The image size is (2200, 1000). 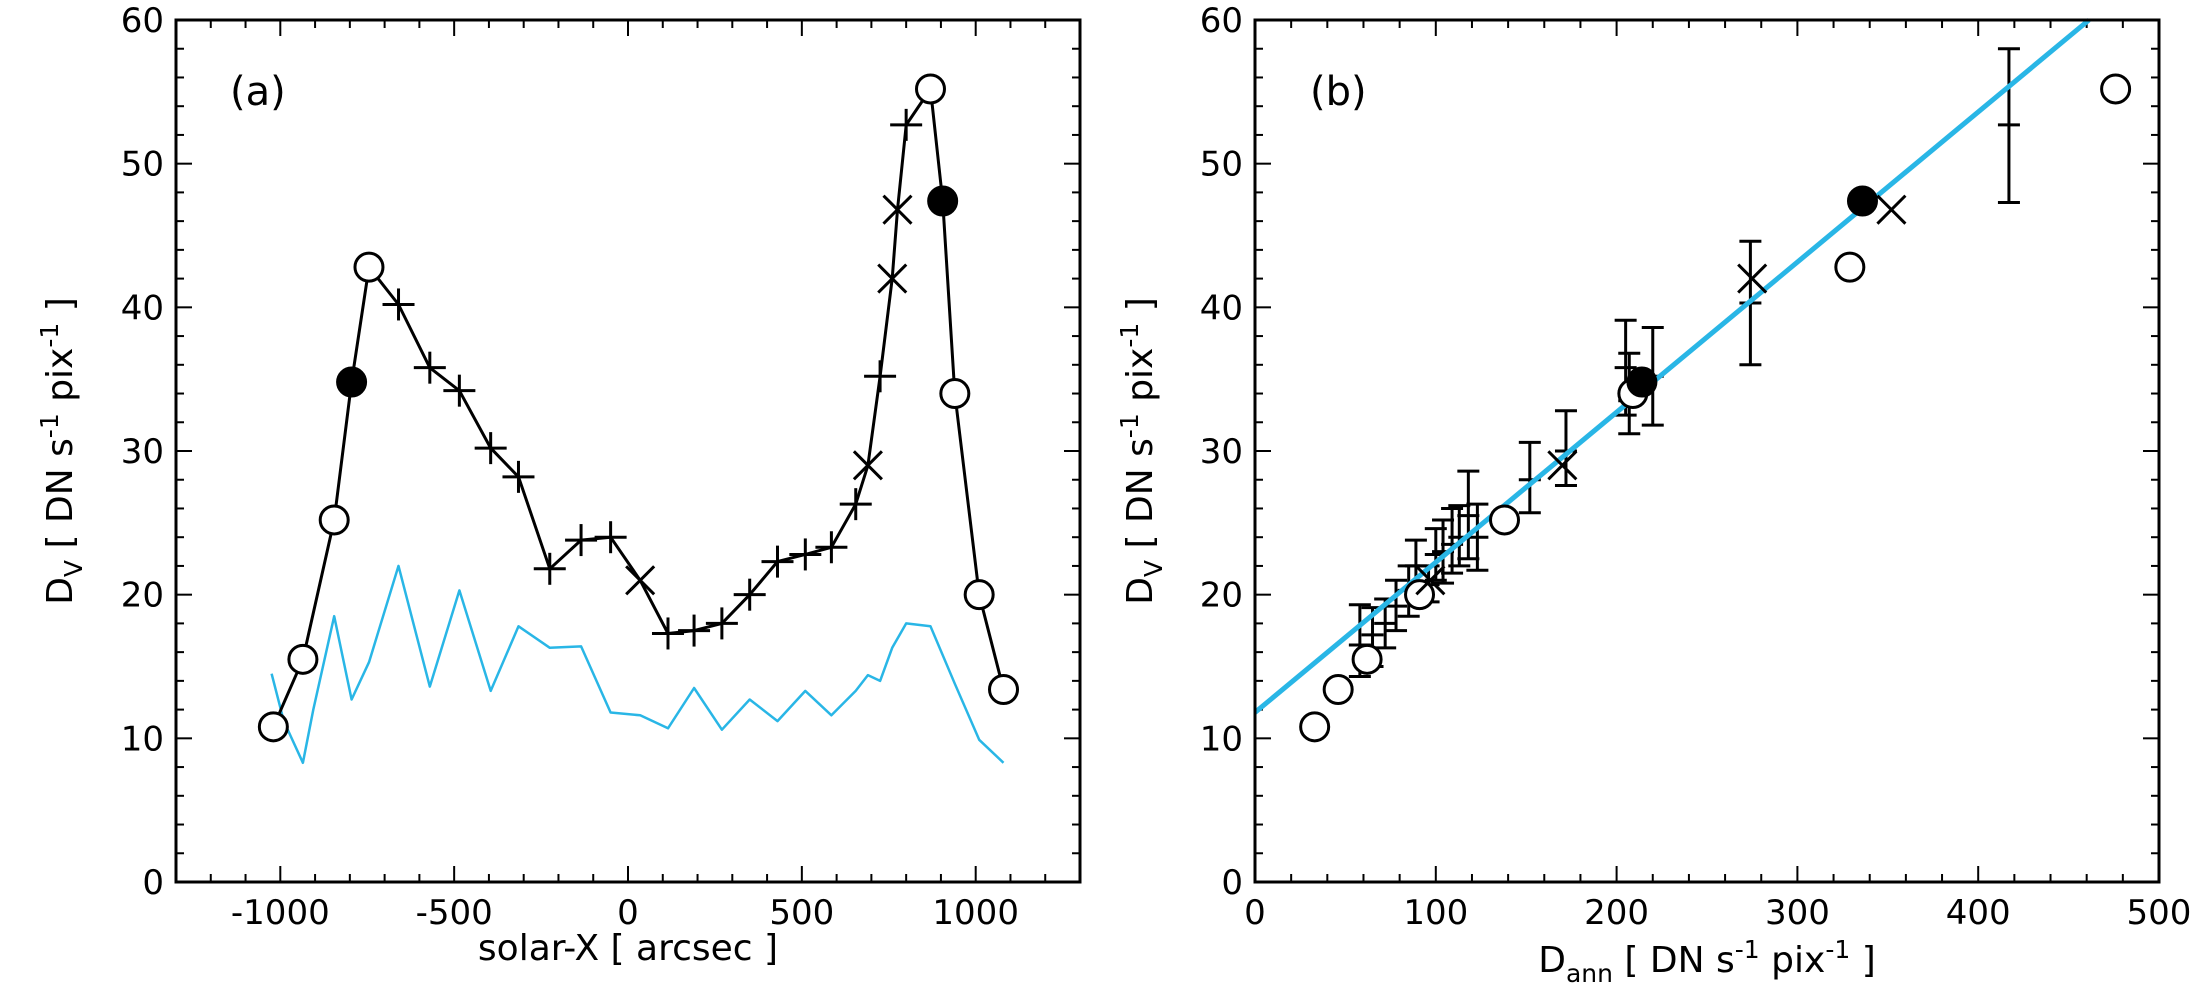 What do you see at coordinates (49, 425) in the screenshot?
I see `panel-a-ylabel-sup1: -1` at bounding box center [49, 425].